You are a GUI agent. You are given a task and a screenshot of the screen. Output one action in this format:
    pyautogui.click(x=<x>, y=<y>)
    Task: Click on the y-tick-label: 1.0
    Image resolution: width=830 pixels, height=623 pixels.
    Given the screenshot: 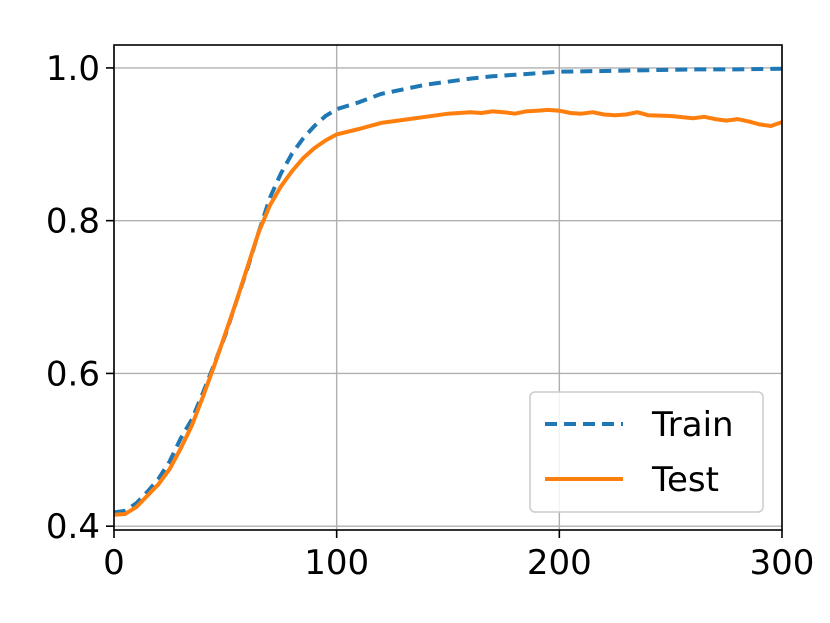 What is the action you would take?
    pyautogui.click(x=73, y=69)
    